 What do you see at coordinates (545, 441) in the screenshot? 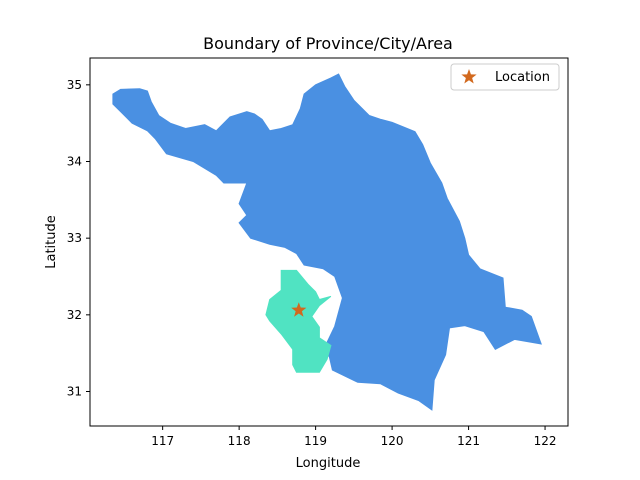
I see `x-tick-label: 122` at bounding box center [545, 441].